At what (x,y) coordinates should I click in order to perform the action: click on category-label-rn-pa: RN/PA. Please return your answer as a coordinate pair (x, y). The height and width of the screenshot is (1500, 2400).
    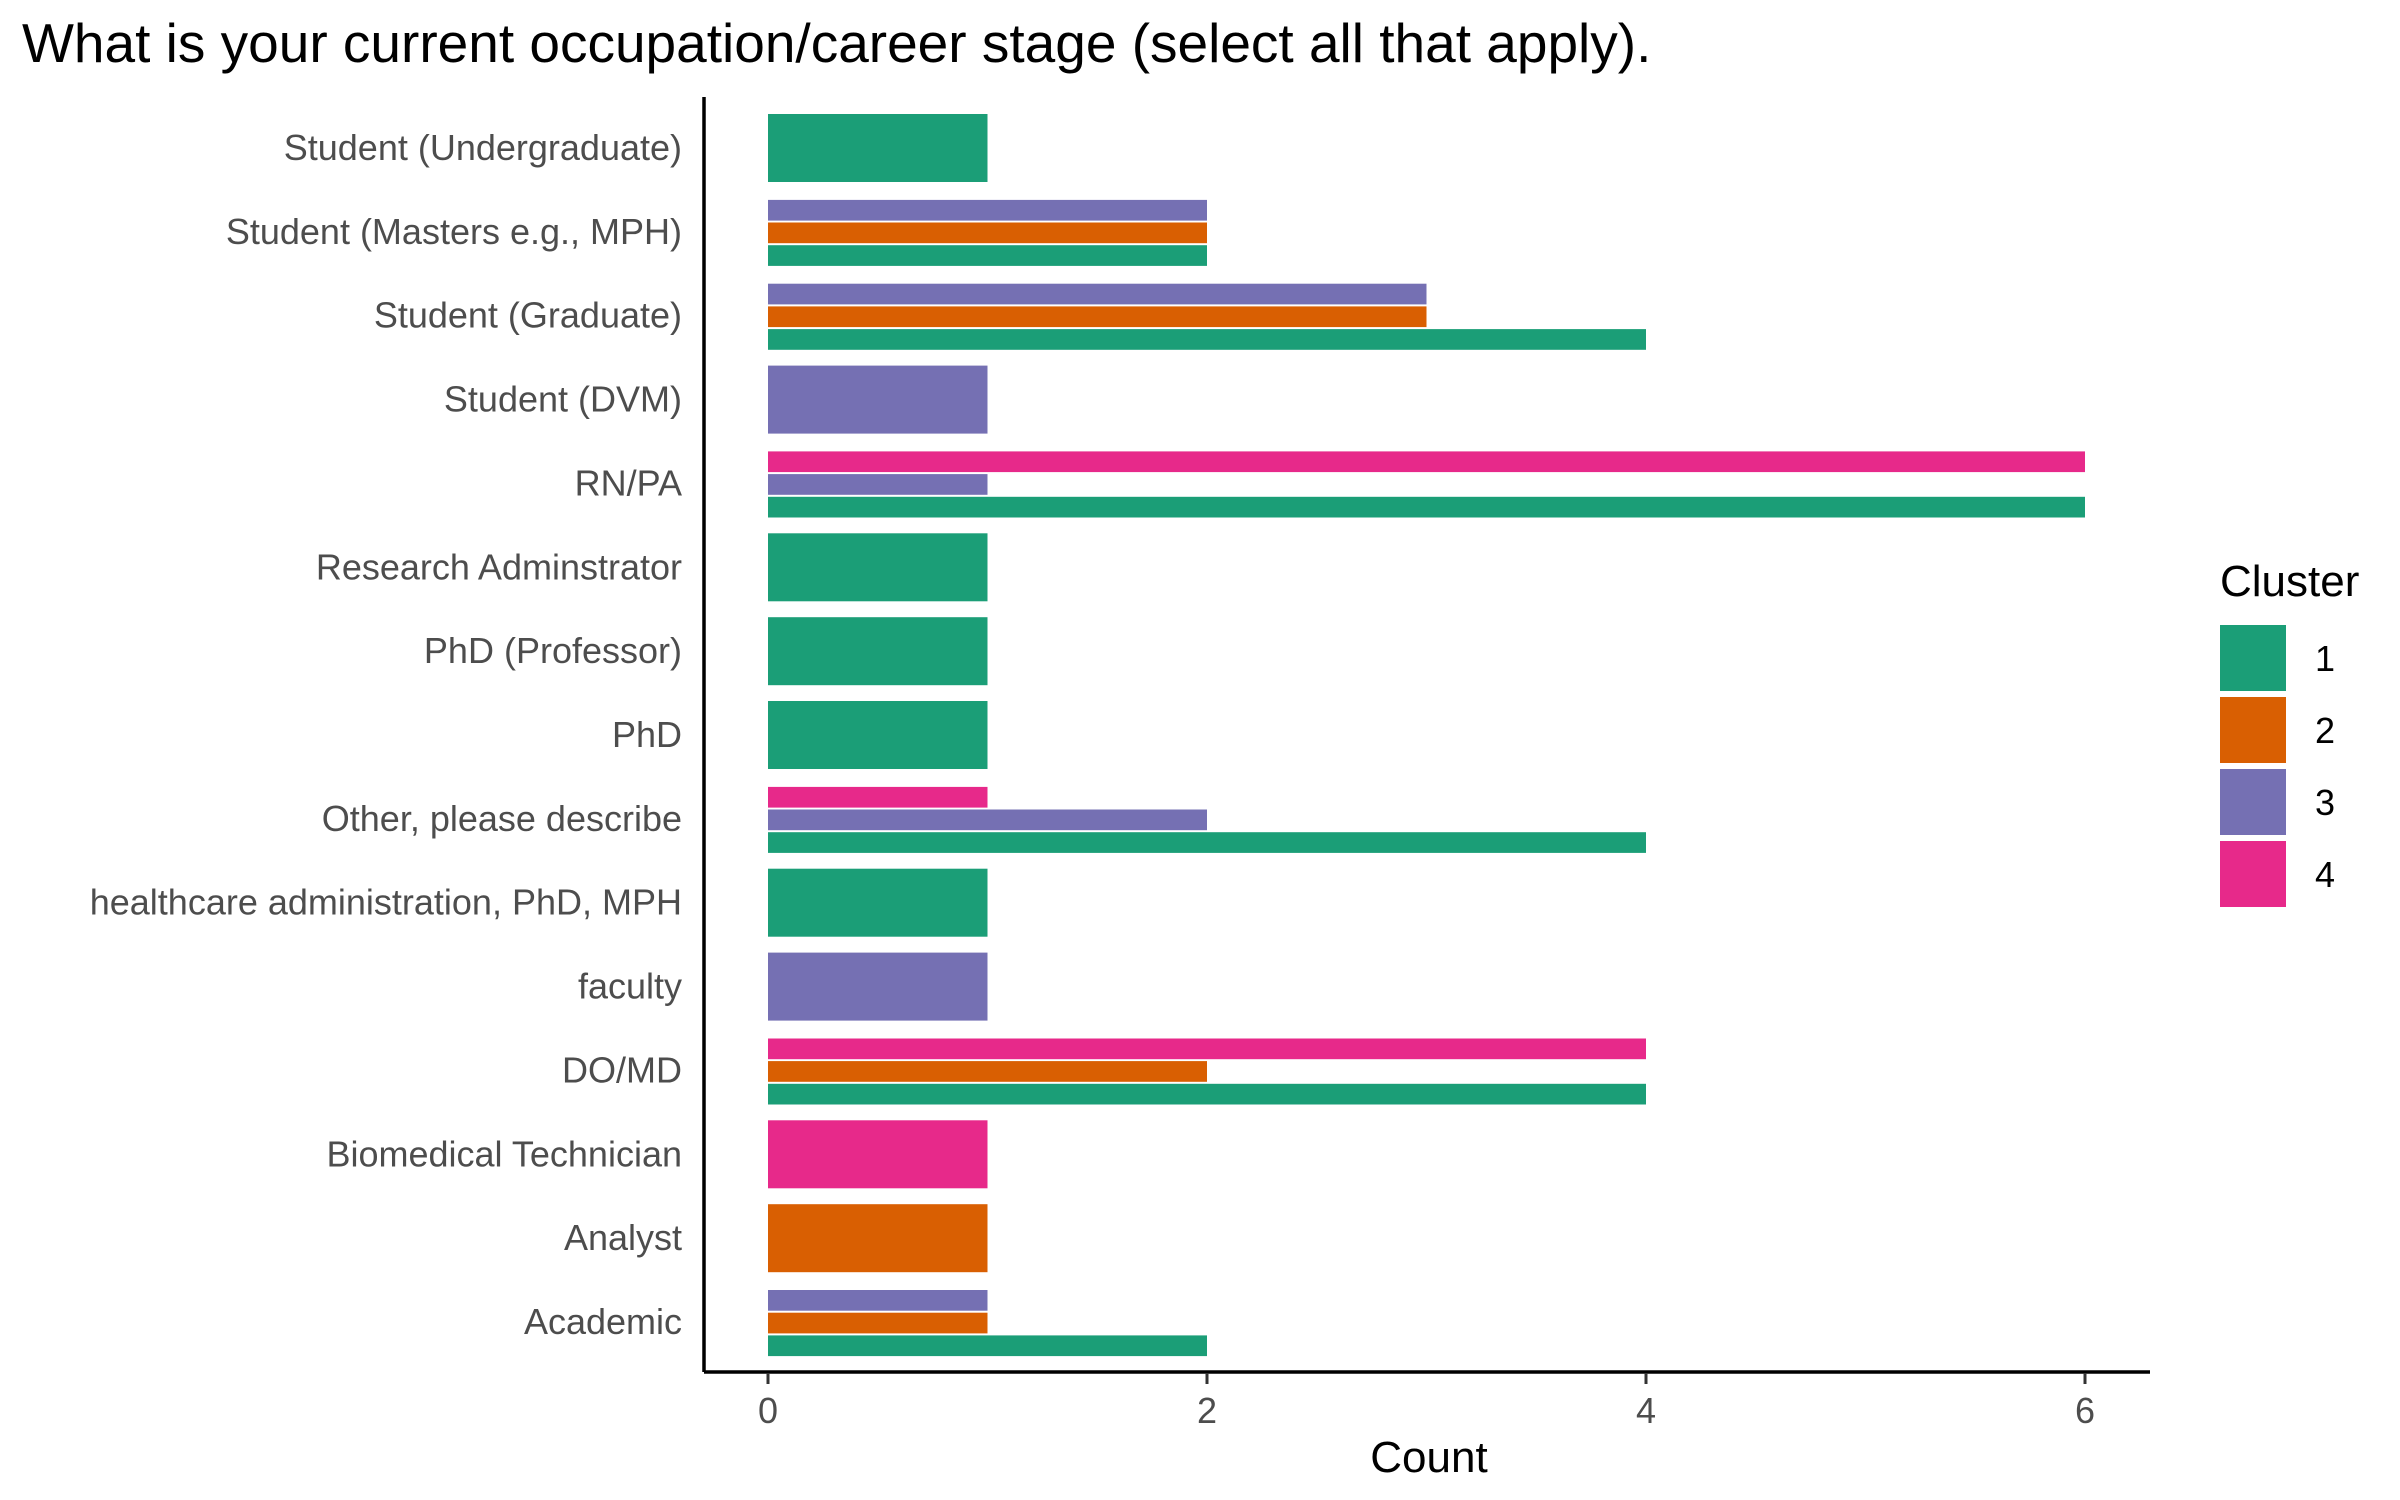
    Looking at the image, I should click on (628, 482).